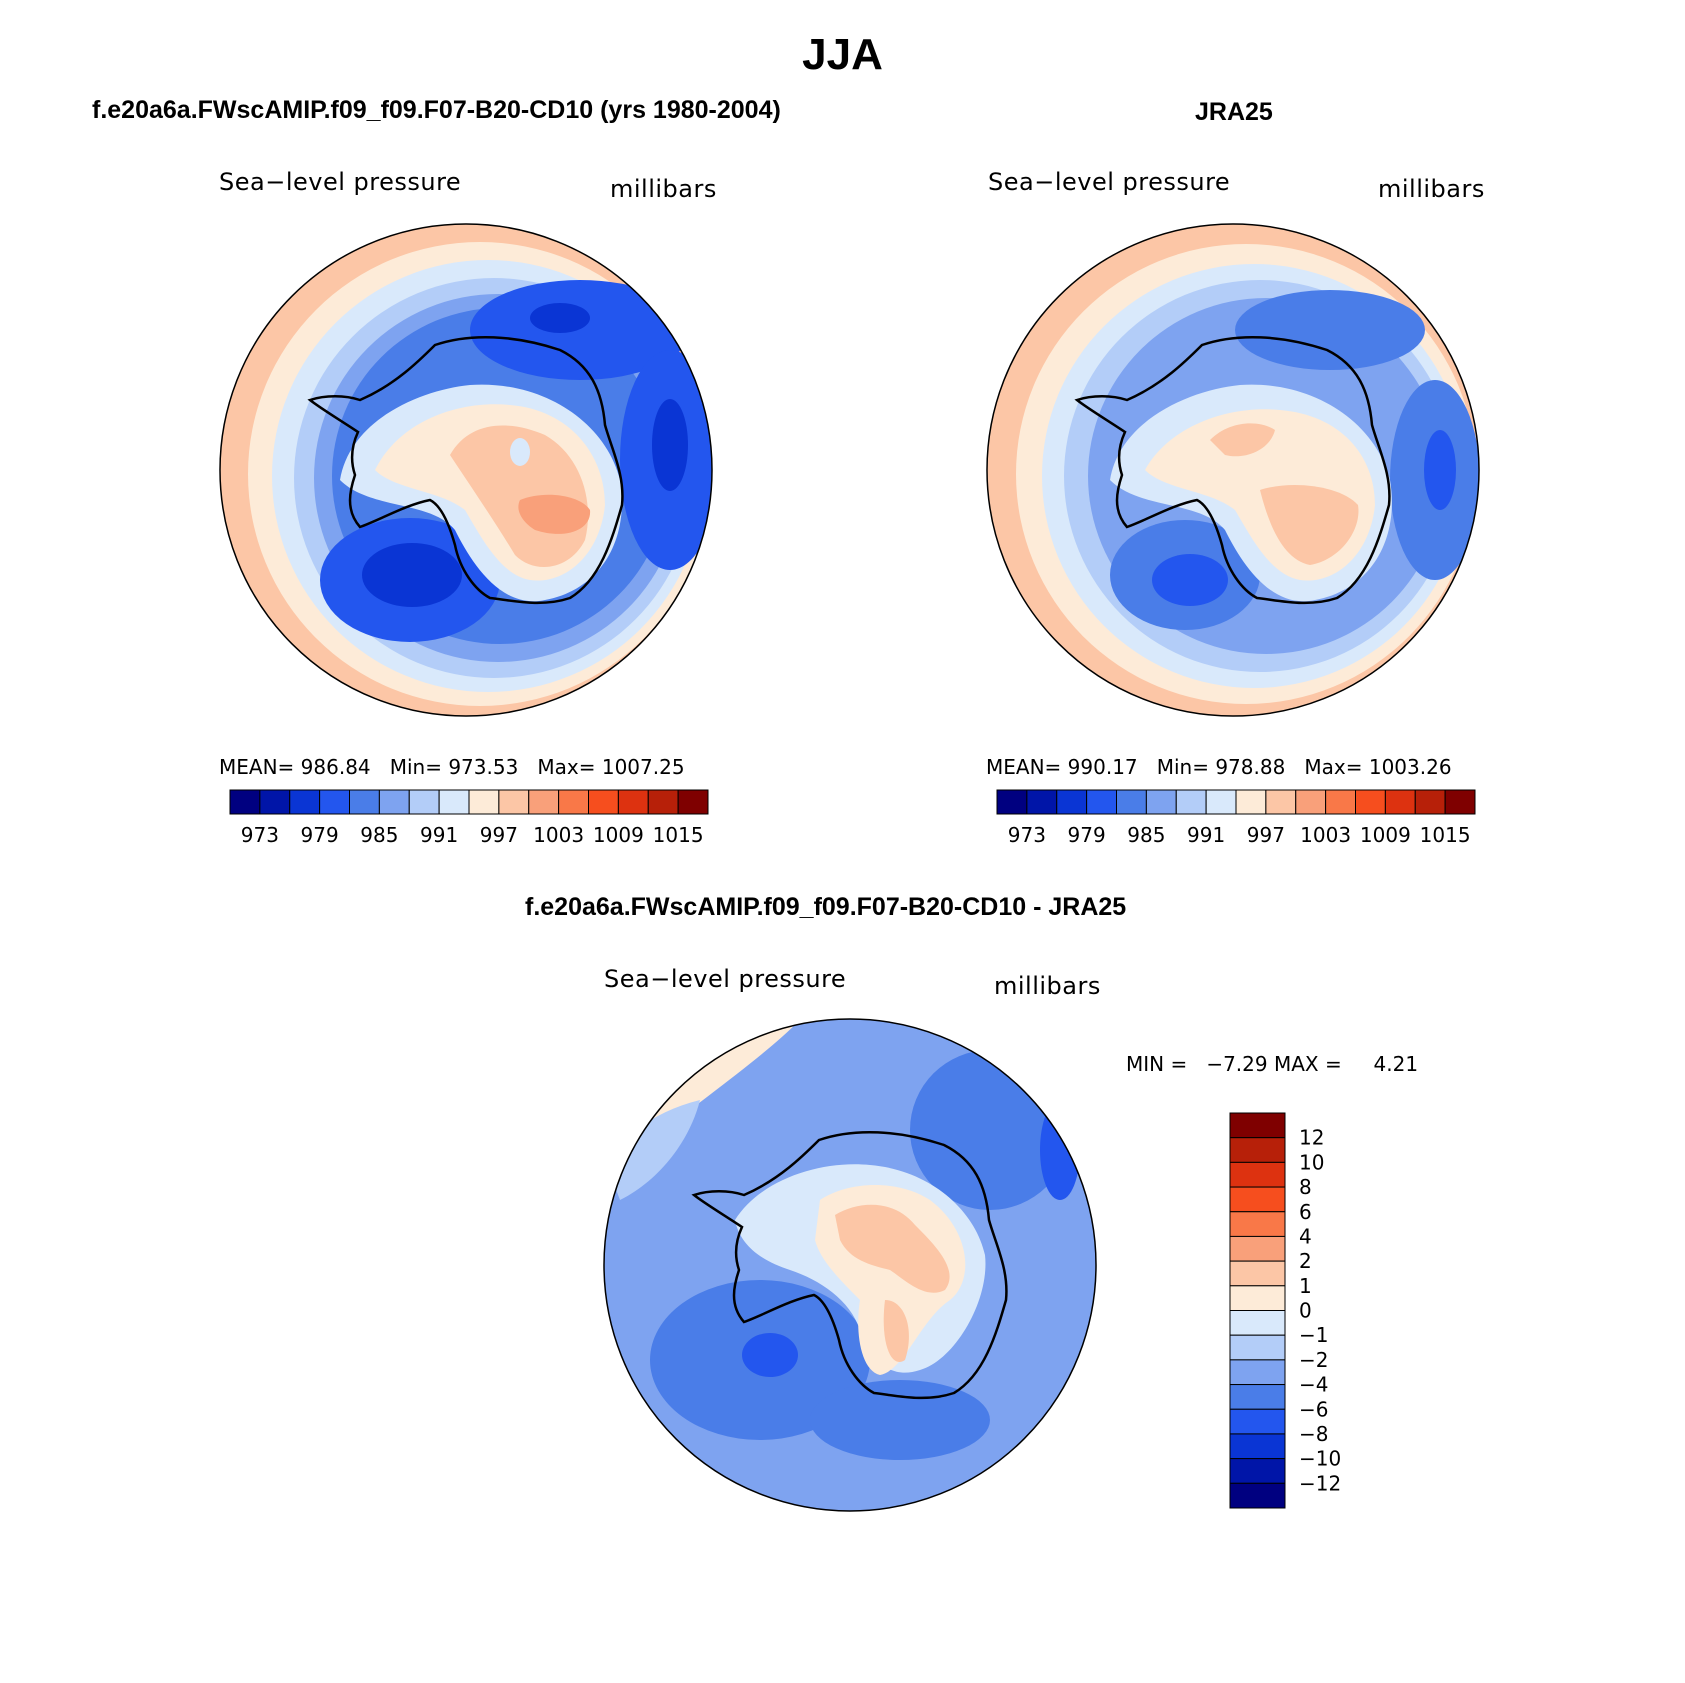  What do you see at coordinates (1305, 1311) in the screenshot?
I see `diff-colorbar-tick-label: 0` at bounding box center [1305, 1311].